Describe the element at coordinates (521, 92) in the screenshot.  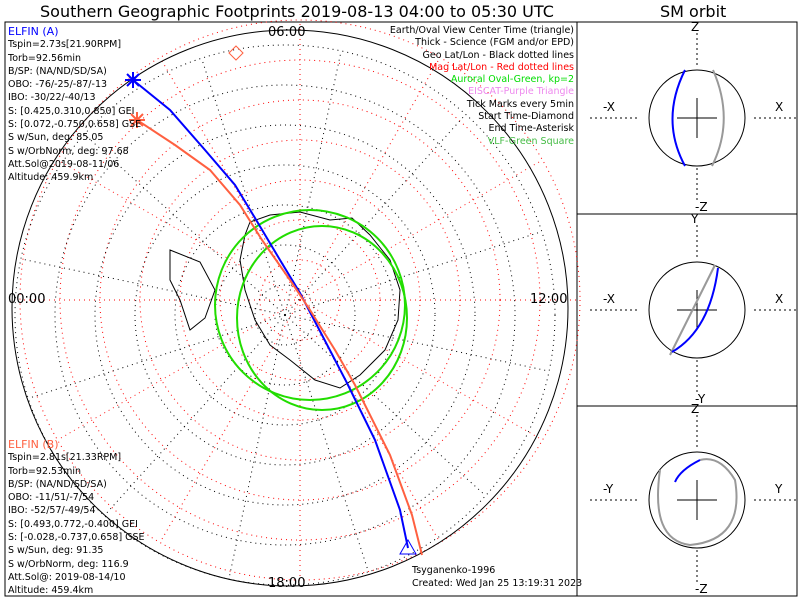
I see `legend-item: EISCAT-Purple Triangle` at that location.